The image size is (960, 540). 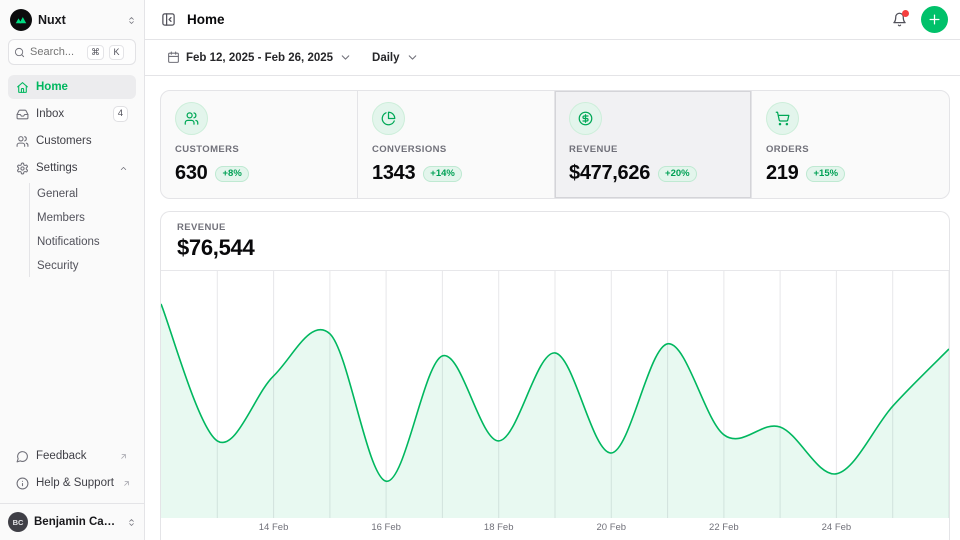 I want to click on sidebar-item-general: General, so click(x=83, y=194).